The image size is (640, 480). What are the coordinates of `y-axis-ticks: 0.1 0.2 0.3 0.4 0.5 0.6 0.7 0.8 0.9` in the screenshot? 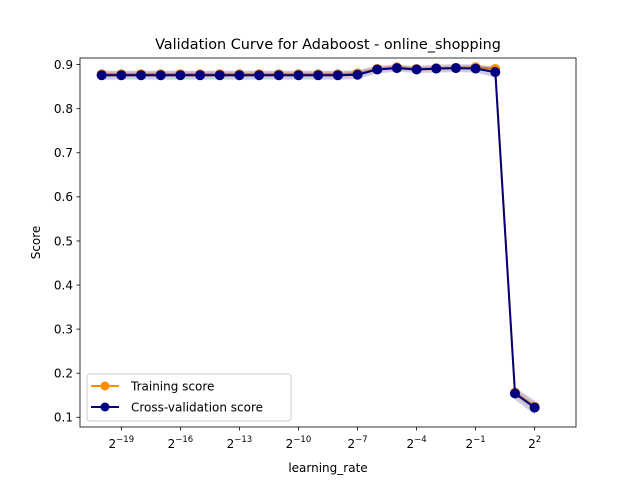 It's located at (67, 241).